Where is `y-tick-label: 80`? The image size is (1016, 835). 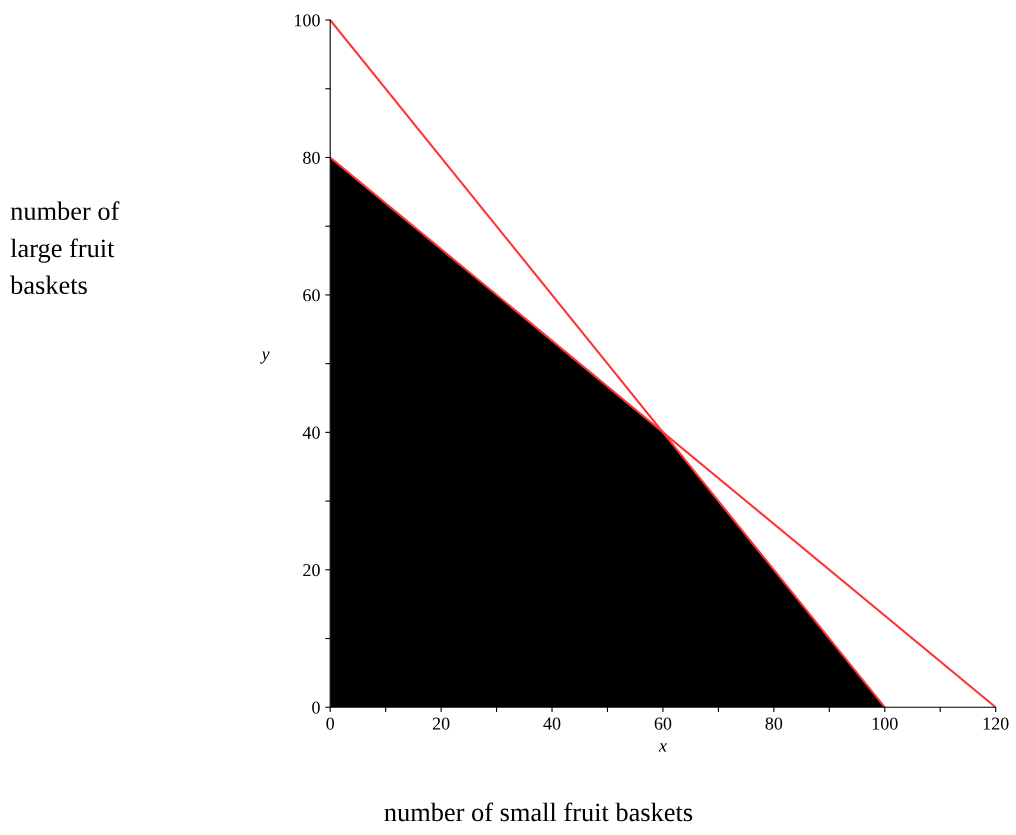
y-tick-label: 80 is located at coordinates (311, 157).